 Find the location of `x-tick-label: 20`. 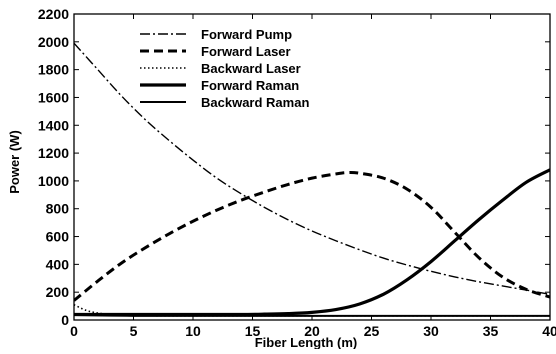

x-tick-label: 20 is located at coordinates (312, 331).